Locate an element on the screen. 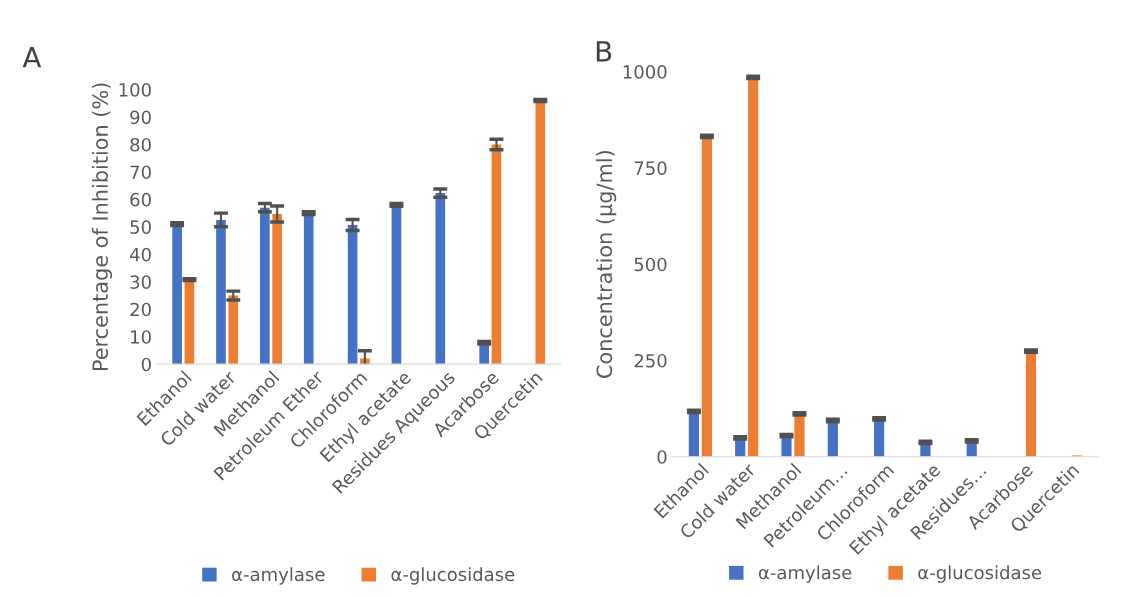  chart-title: A is located at coordinates (32, 57).